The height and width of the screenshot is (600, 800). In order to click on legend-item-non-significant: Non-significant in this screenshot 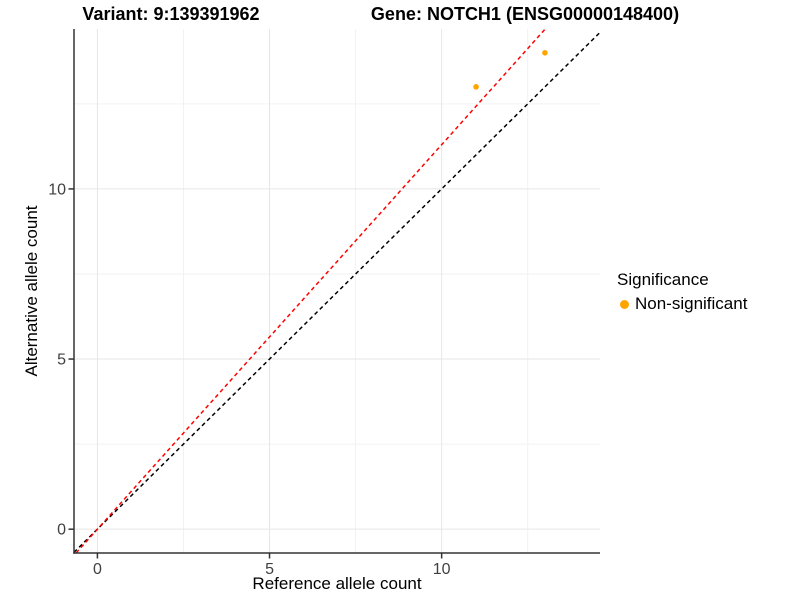, I will do `click(681, 304)`.